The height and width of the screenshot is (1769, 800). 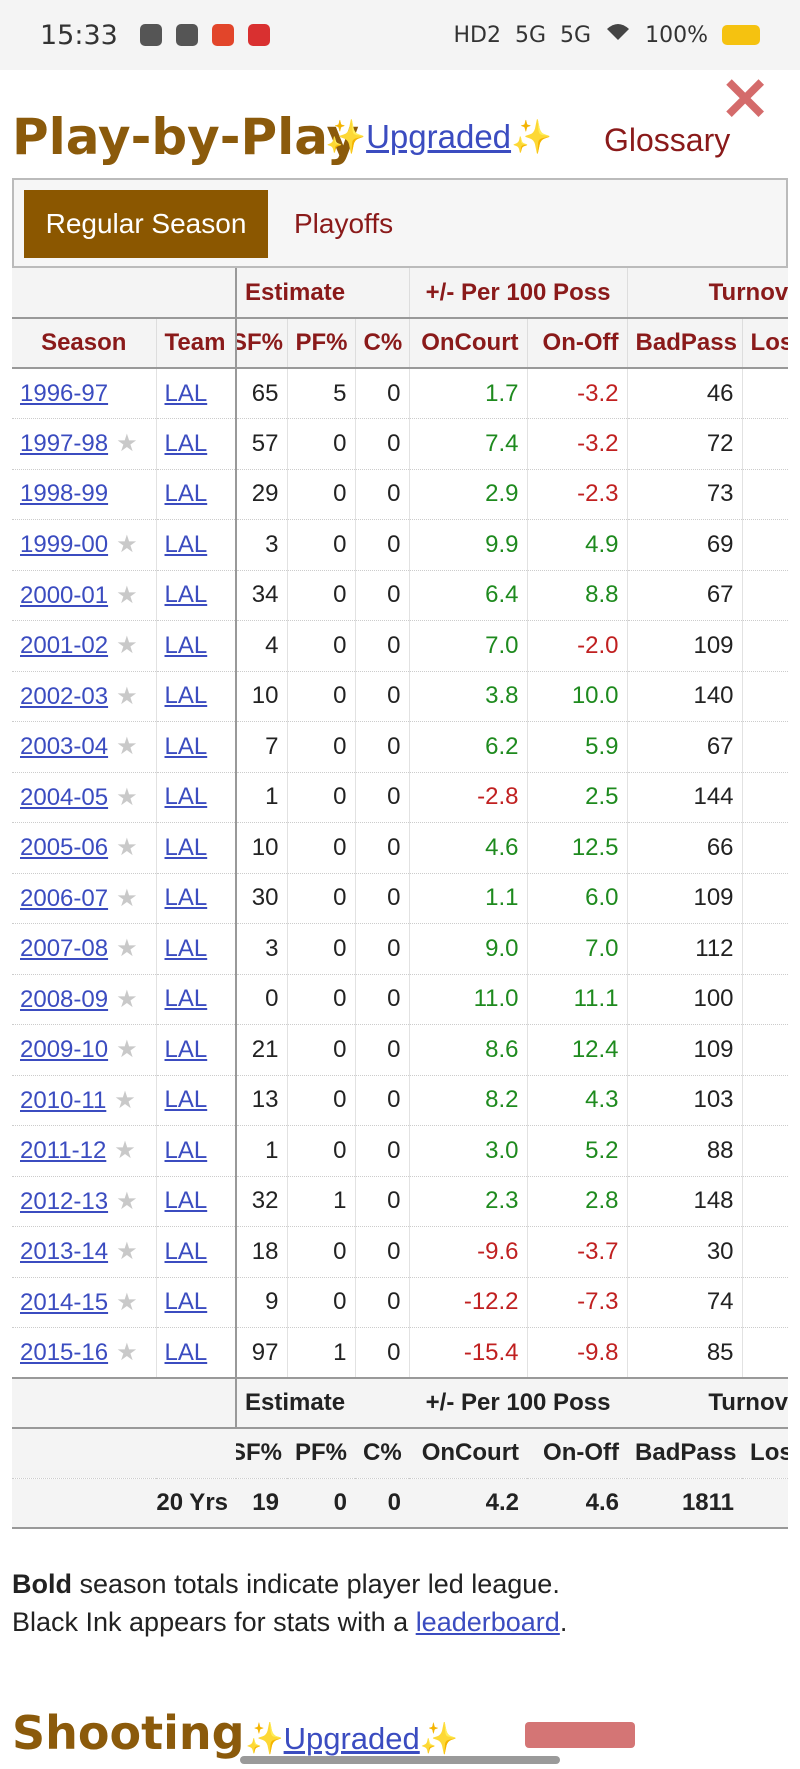 What do you see at coordinates (128, 1733) in the screenshot?
I see `shooting-section-title: Shooting` at bounding box center [128, 1733].